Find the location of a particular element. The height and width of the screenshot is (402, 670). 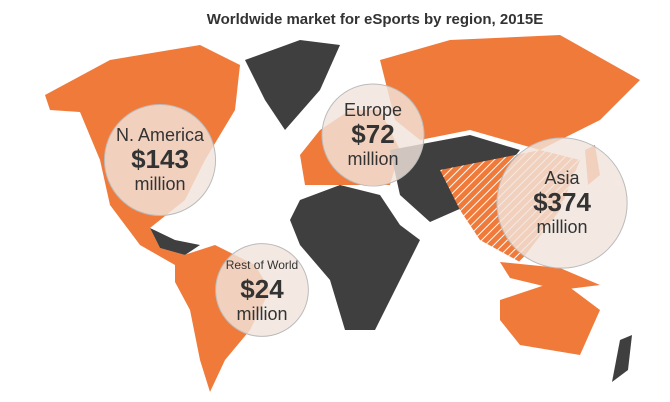

region-name: N. America is located at coordinates (160, 135).